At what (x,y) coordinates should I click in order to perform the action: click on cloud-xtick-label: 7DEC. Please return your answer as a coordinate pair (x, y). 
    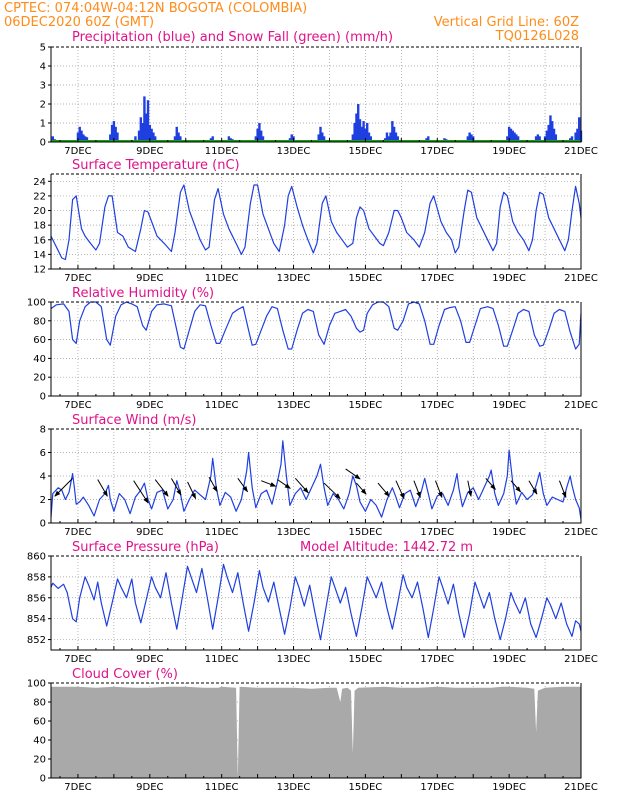
    Looking at the image, I should click on (77, 787).